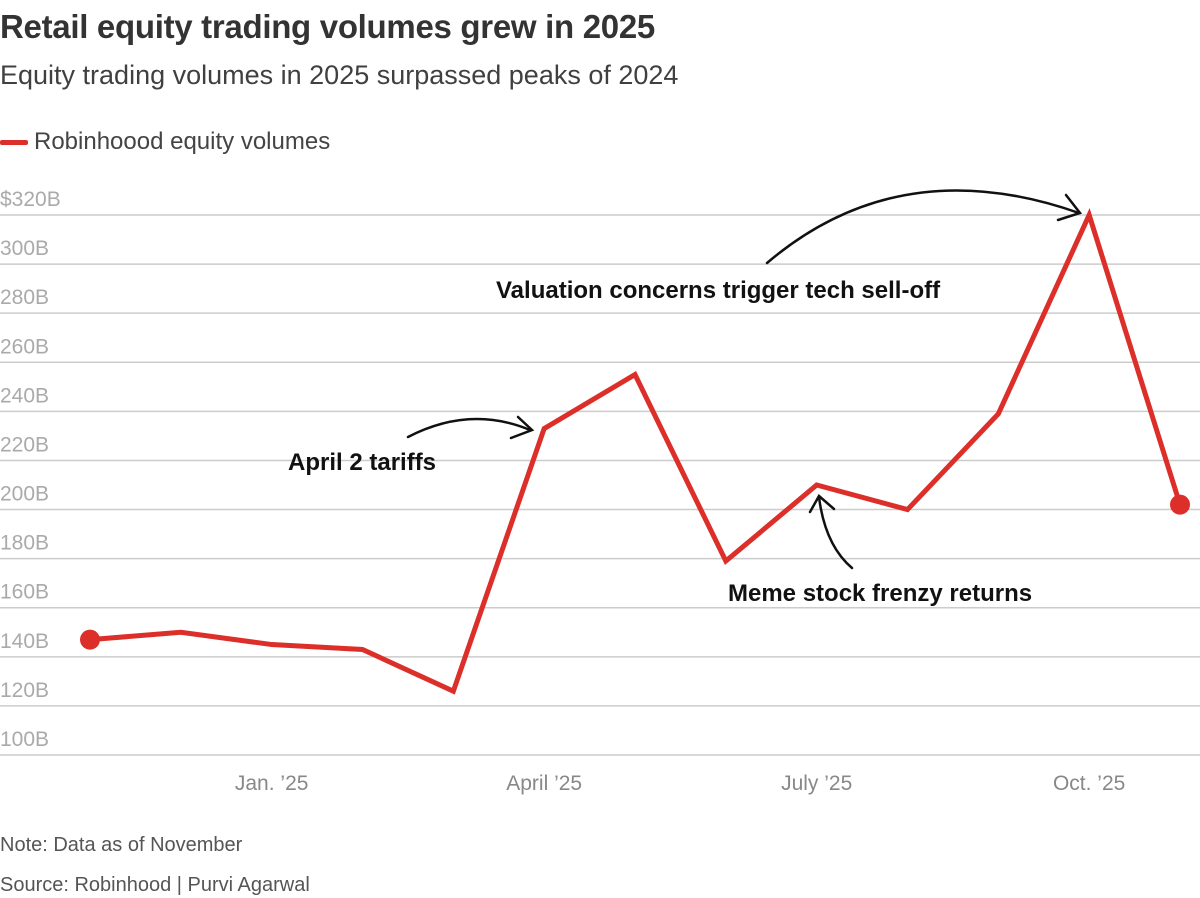 The width and height of the screenshot is (1200, 898). Describe the element at coordinates (30, 199) in the screenshot. I see `y-tick-label: $320B` at that location.